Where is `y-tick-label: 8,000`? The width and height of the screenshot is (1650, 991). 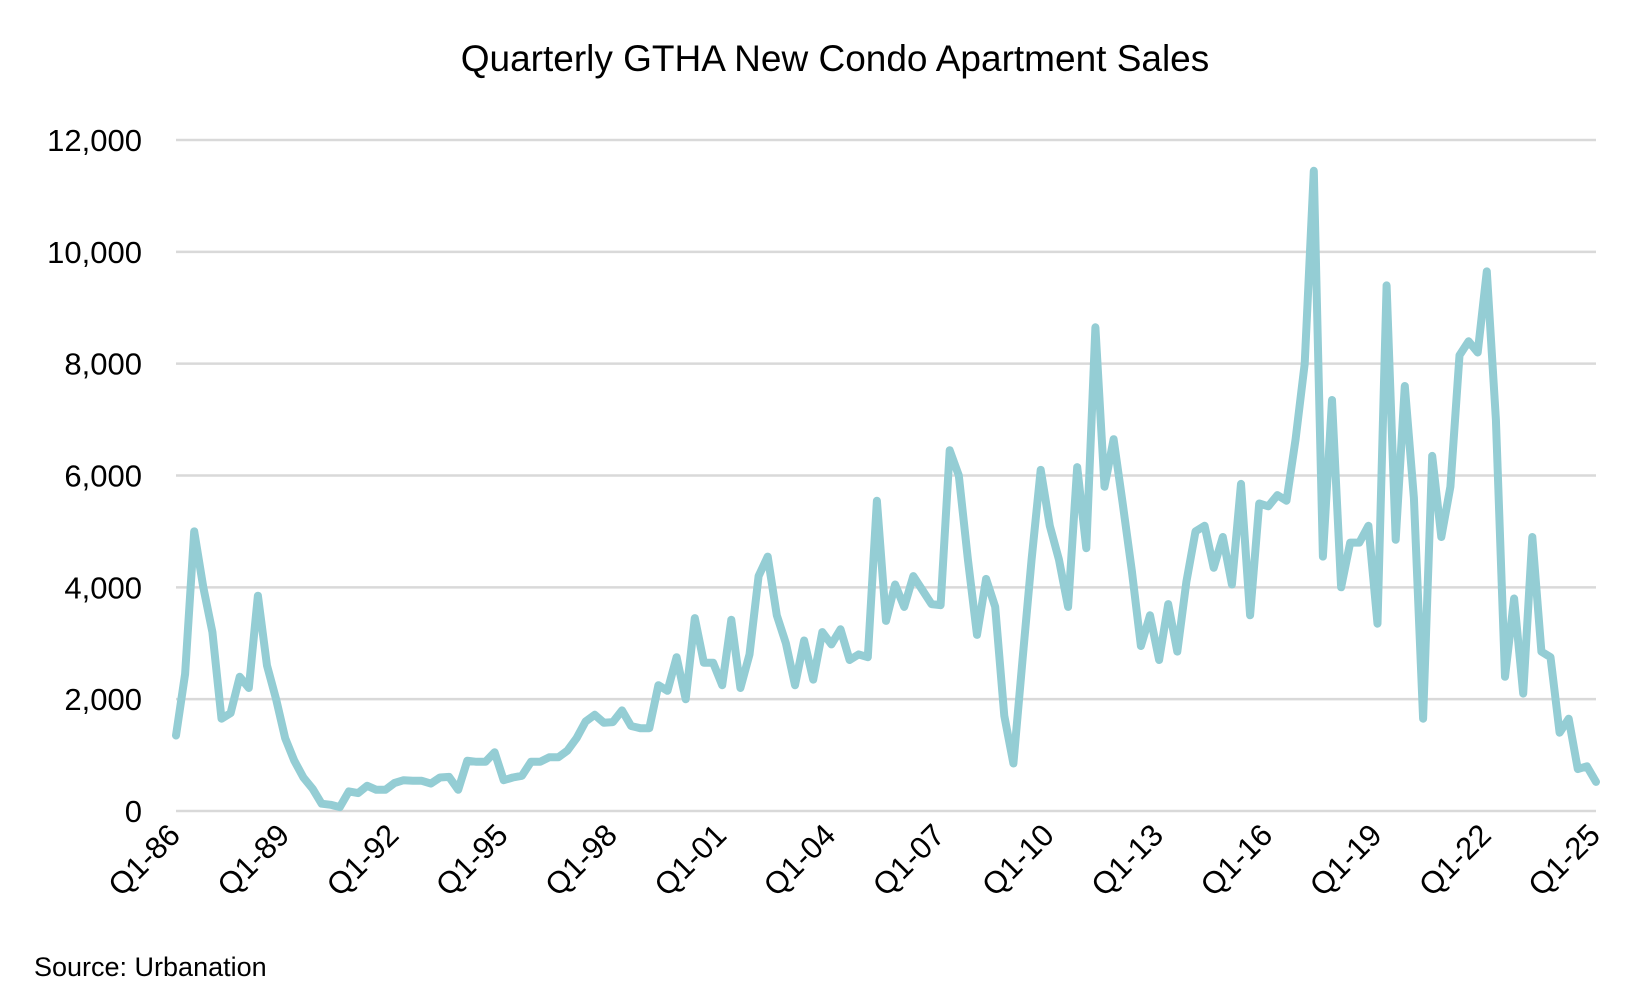 y-tick-label: 8,000 is located at coordinates (103, 364).